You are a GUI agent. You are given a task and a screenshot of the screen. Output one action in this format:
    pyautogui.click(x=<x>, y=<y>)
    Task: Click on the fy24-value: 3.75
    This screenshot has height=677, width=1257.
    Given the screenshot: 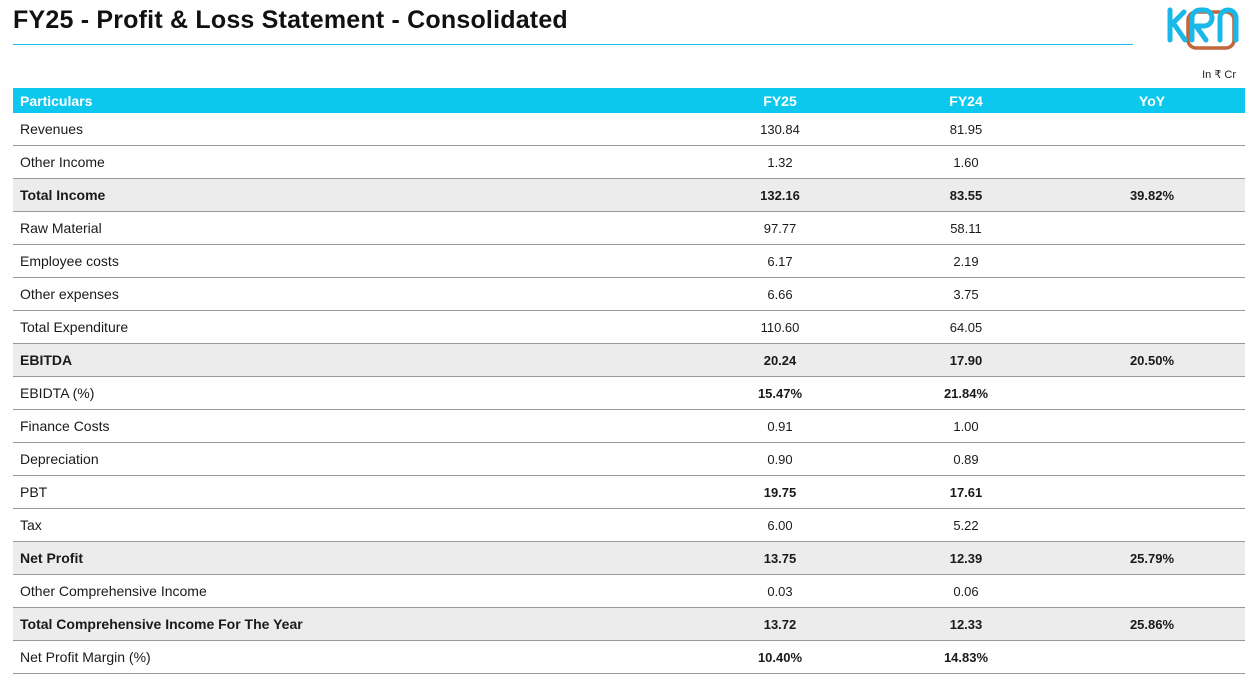 What is the action you would take?
    pyautogui.click(x=966, y=294)
    